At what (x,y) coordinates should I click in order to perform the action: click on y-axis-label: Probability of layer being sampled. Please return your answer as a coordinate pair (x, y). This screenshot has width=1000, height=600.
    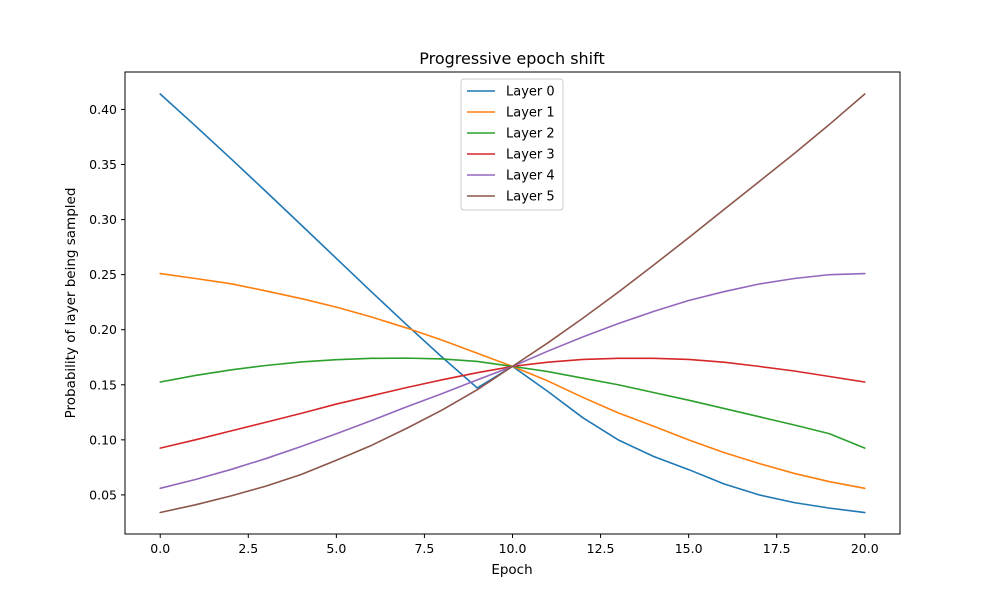
    Looking at the image, I should click on (71, 303).